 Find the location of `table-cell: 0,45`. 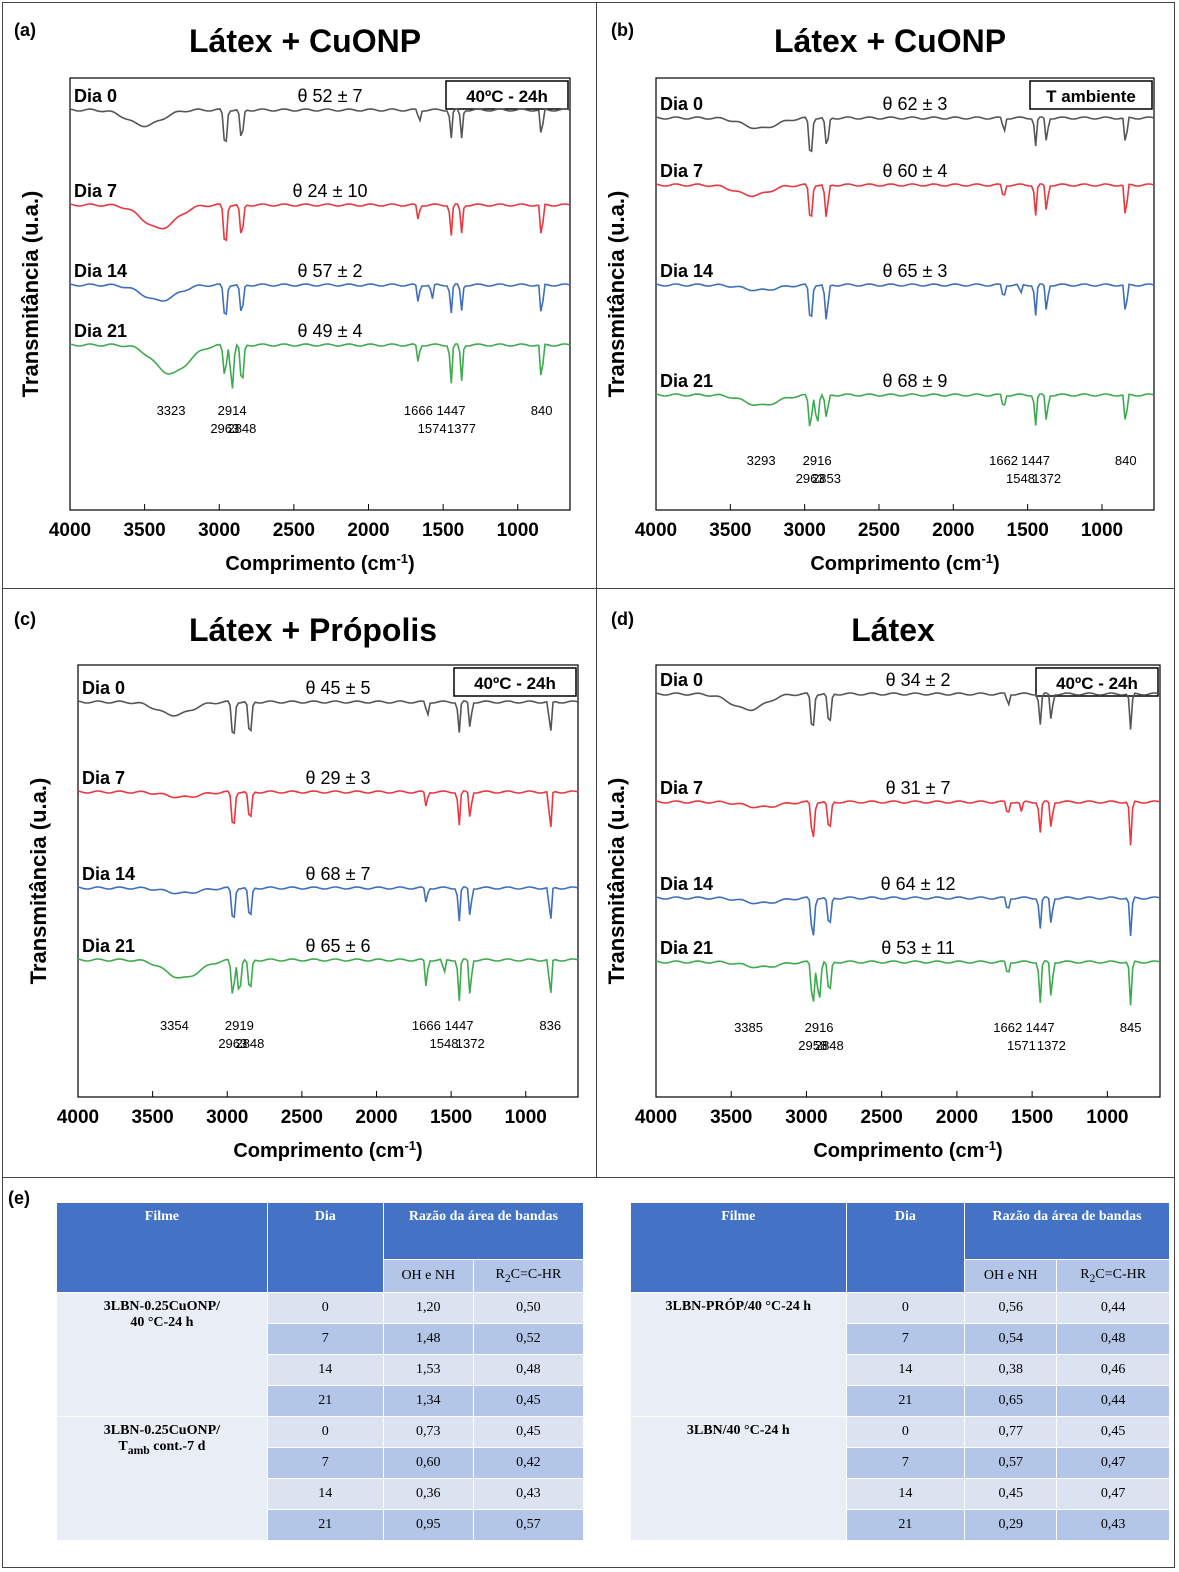

table-cell: 0,45 is located at coordinates (1113, 1432).